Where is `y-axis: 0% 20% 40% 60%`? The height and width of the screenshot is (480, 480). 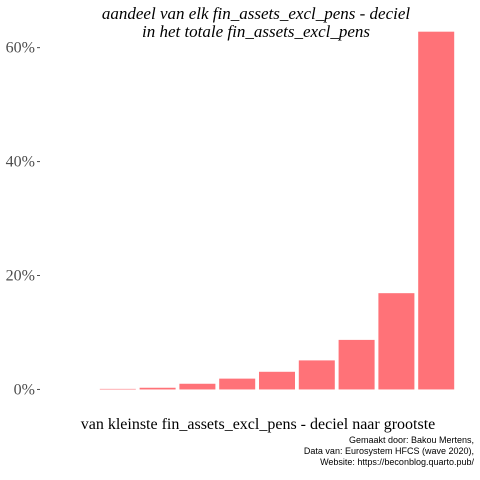
y-axis: 0% 20% 40% 60% is located at coordinates (23, 219).